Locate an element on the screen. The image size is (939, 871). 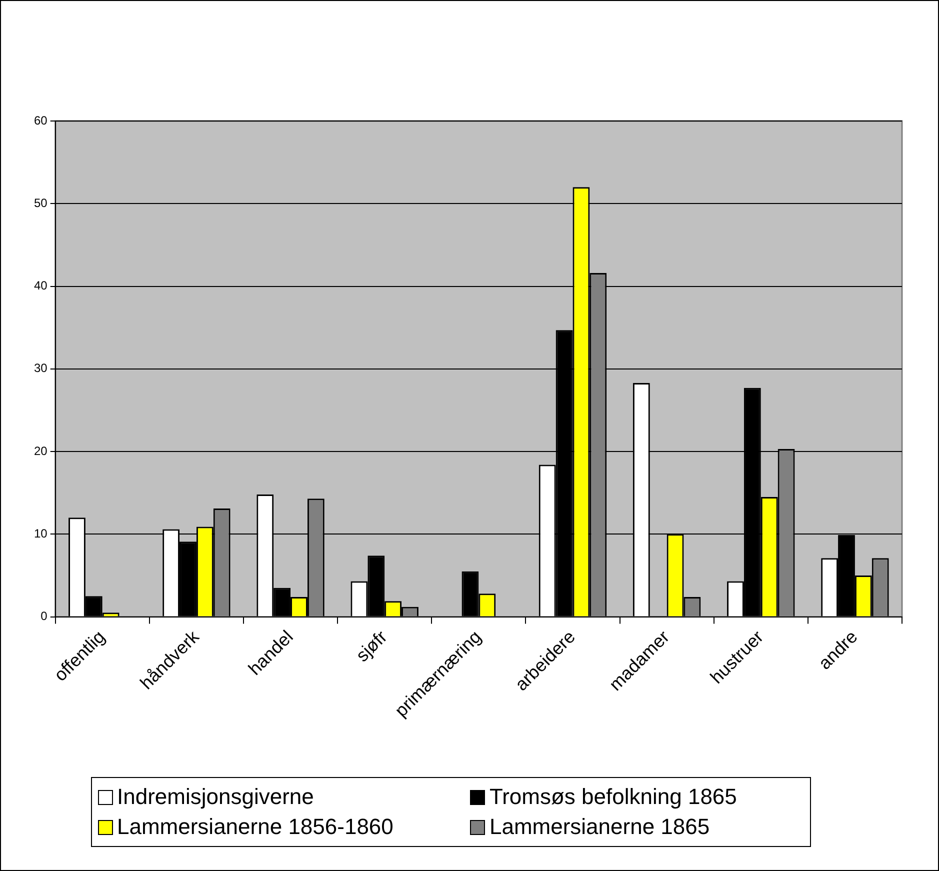
y-tick-label: 40 is located at coordinates (41, 285).